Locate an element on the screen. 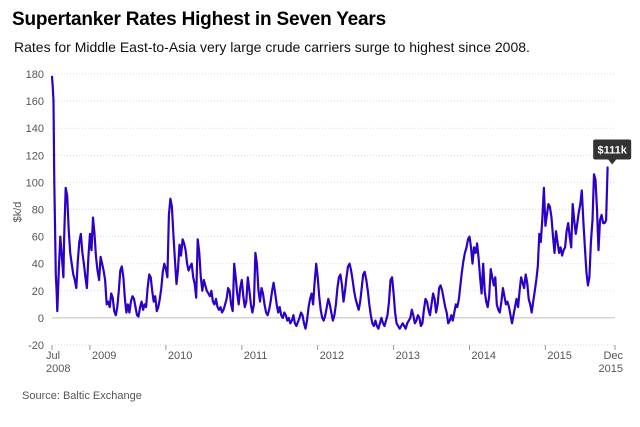 This screenshot has height=427, width=640. y-axis-label: $k/d is located at coordinates (18, 212).